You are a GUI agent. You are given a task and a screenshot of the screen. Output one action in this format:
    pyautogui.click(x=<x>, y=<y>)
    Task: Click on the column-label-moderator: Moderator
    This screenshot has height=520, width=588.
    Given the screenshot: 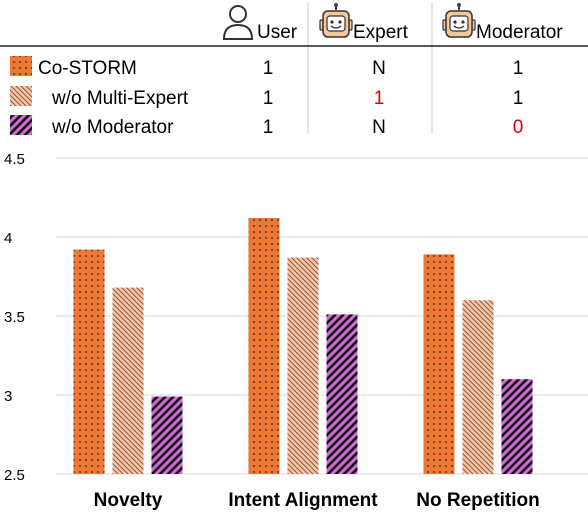 What is the action you would take?
    pyautogui.click(x=519, y=32)
    